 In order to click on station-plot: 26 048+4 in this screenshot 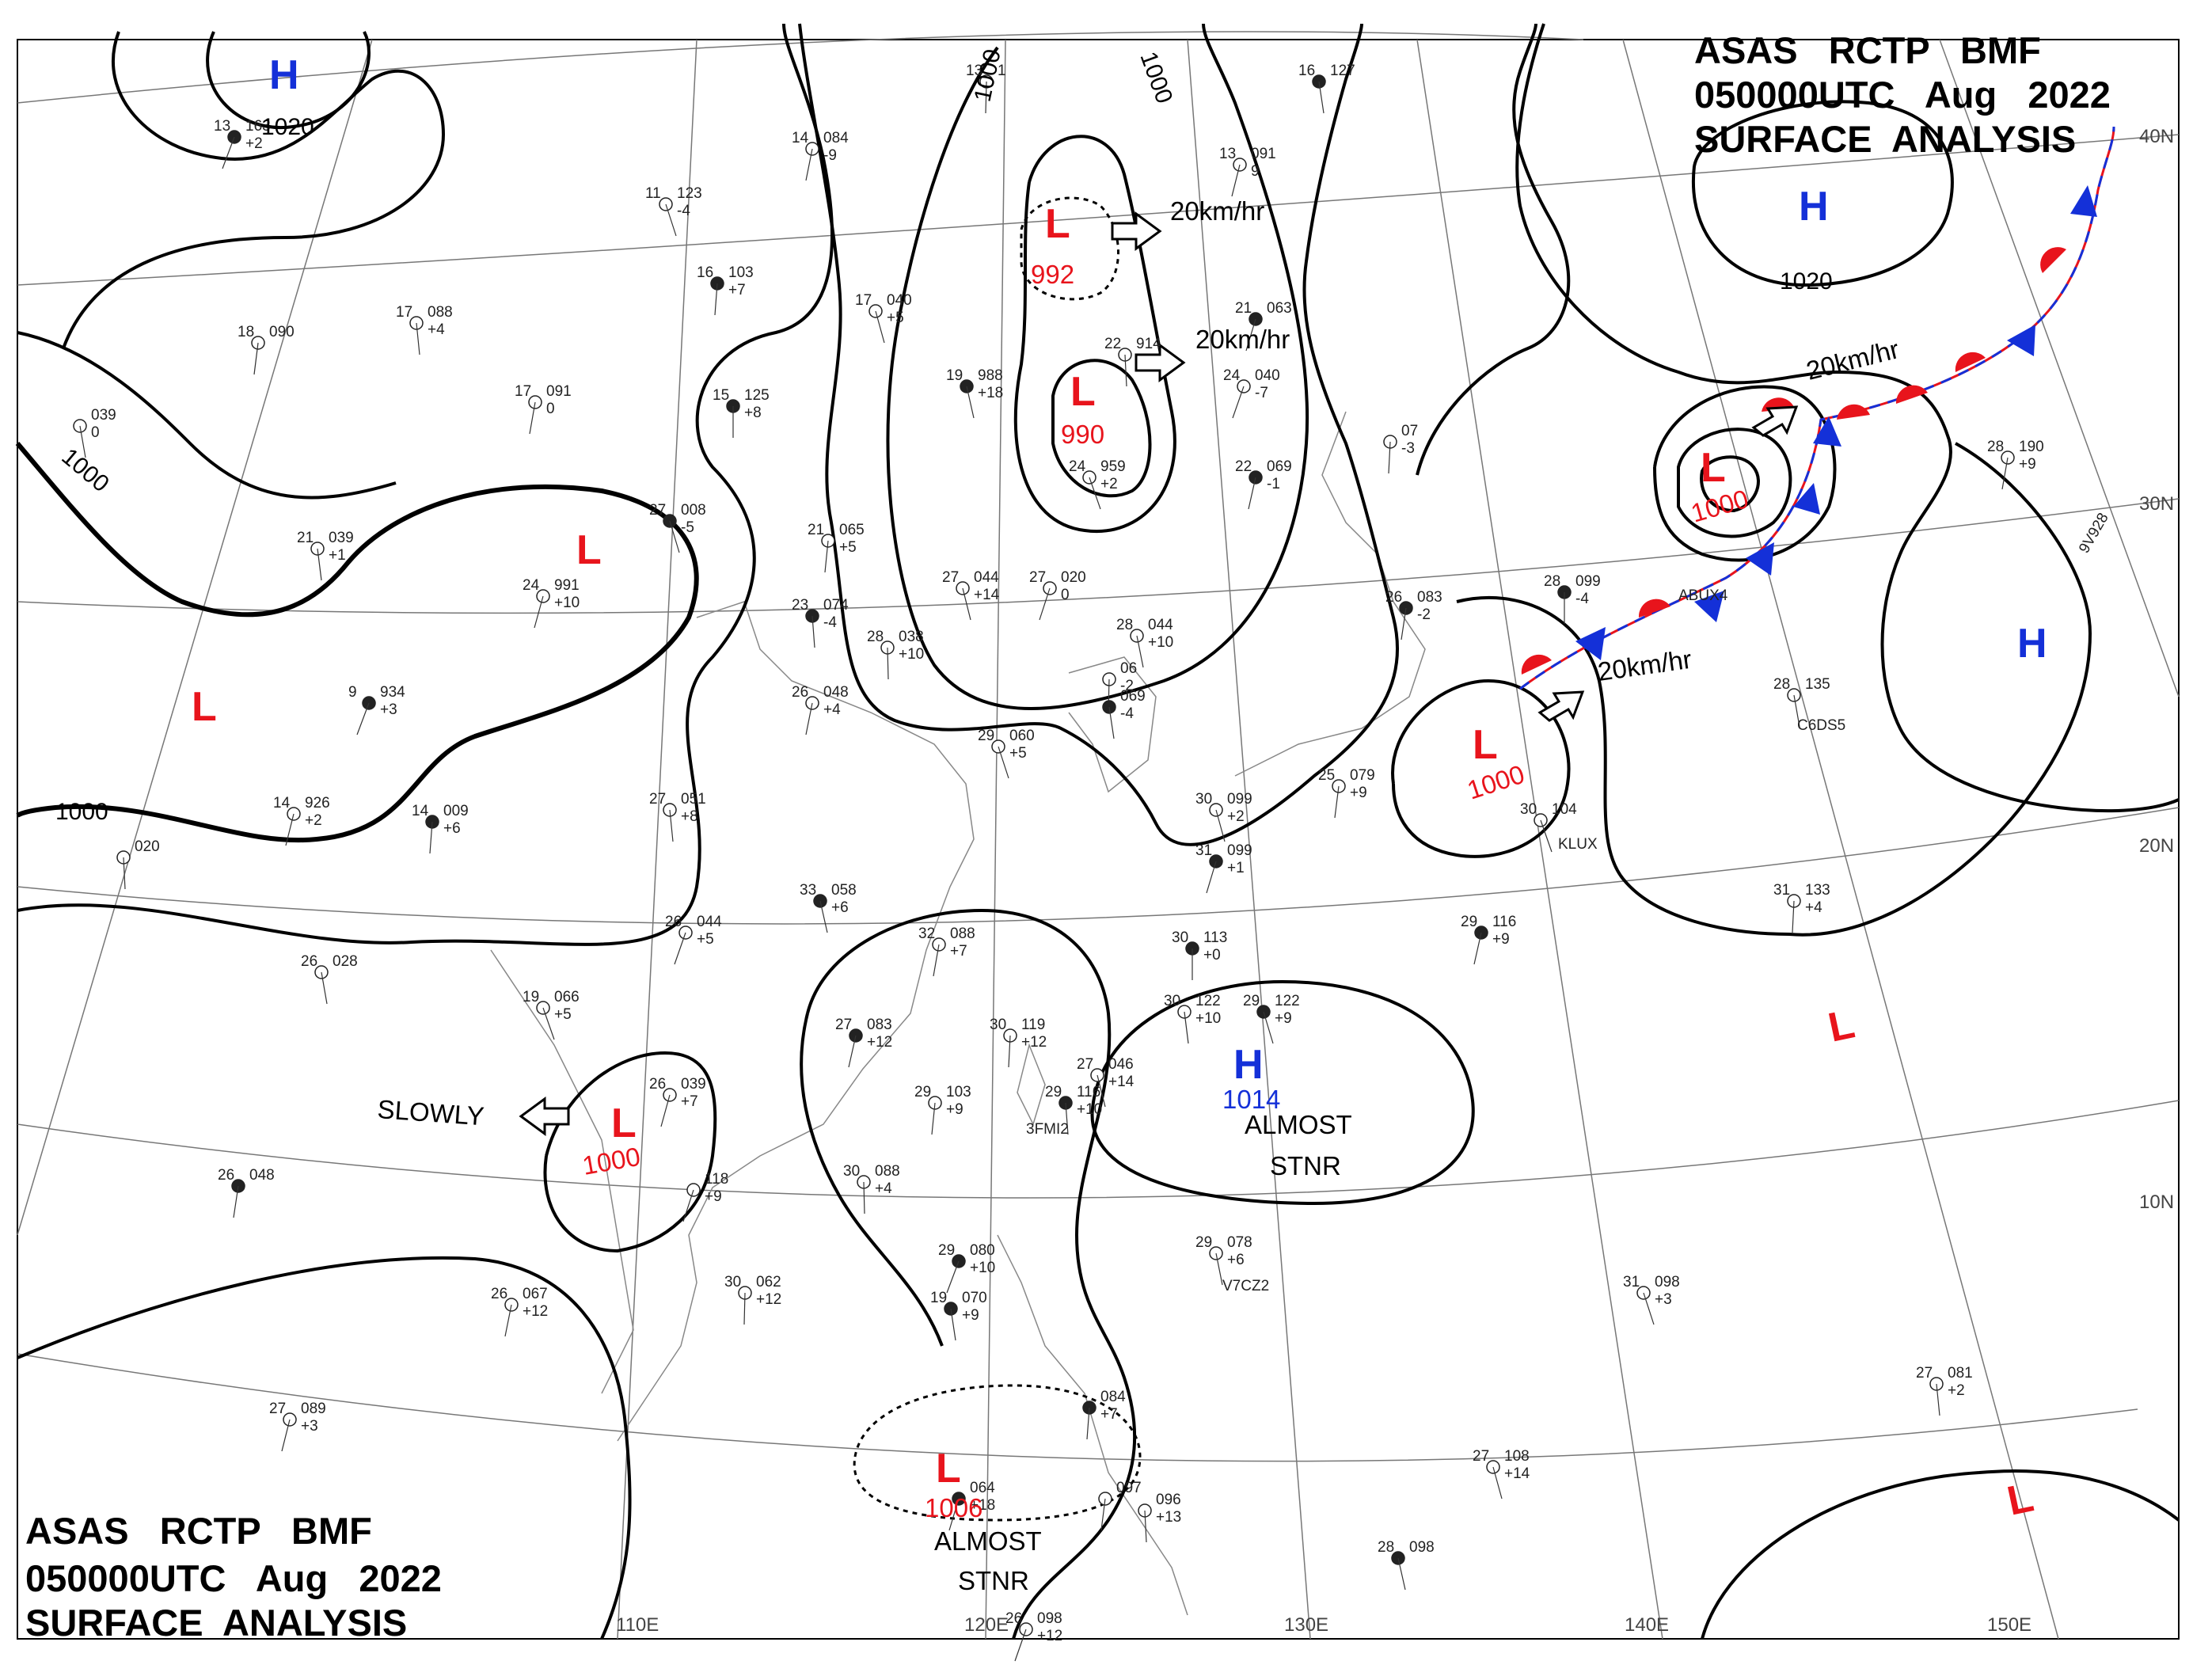, I will do `click(821, 709)`.